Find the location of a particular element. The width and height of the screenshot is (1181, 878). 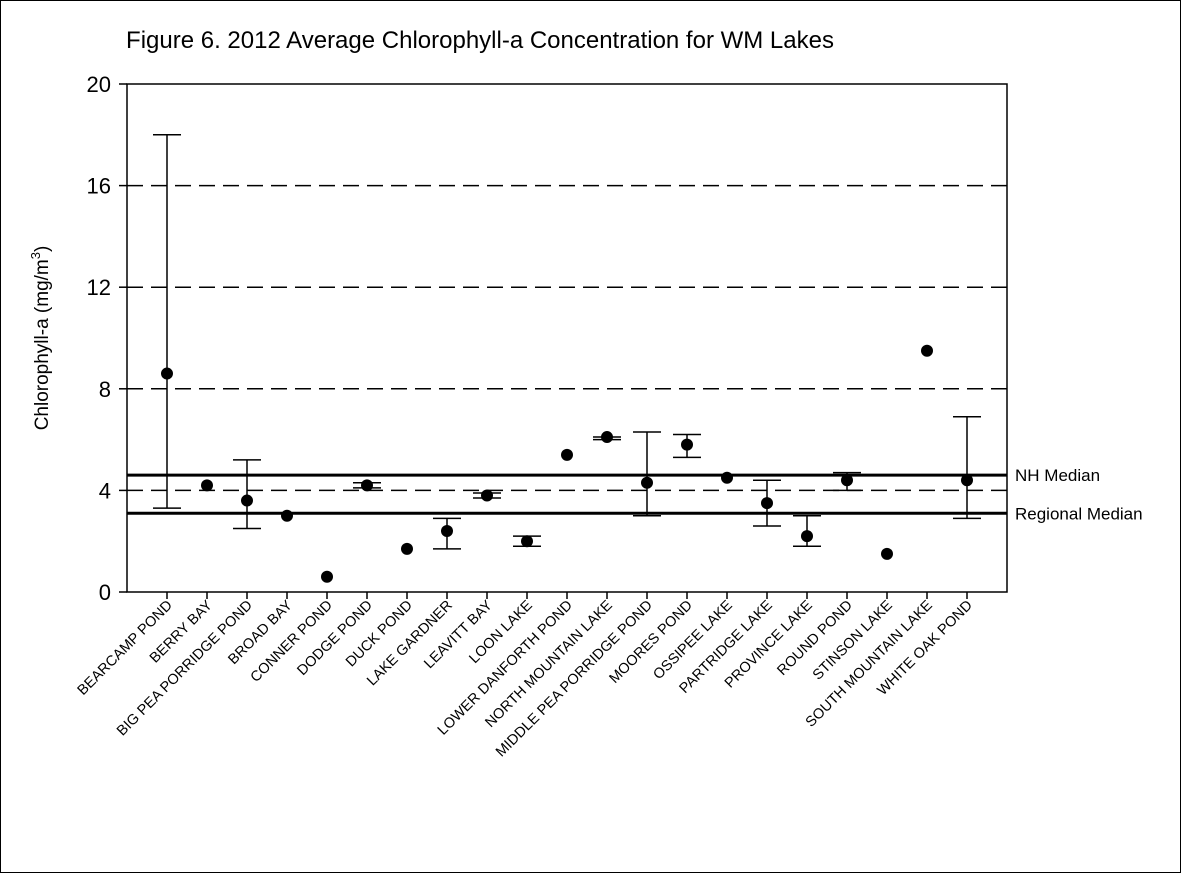

y-tick-label: 8 is located at coordinates (105, 389).